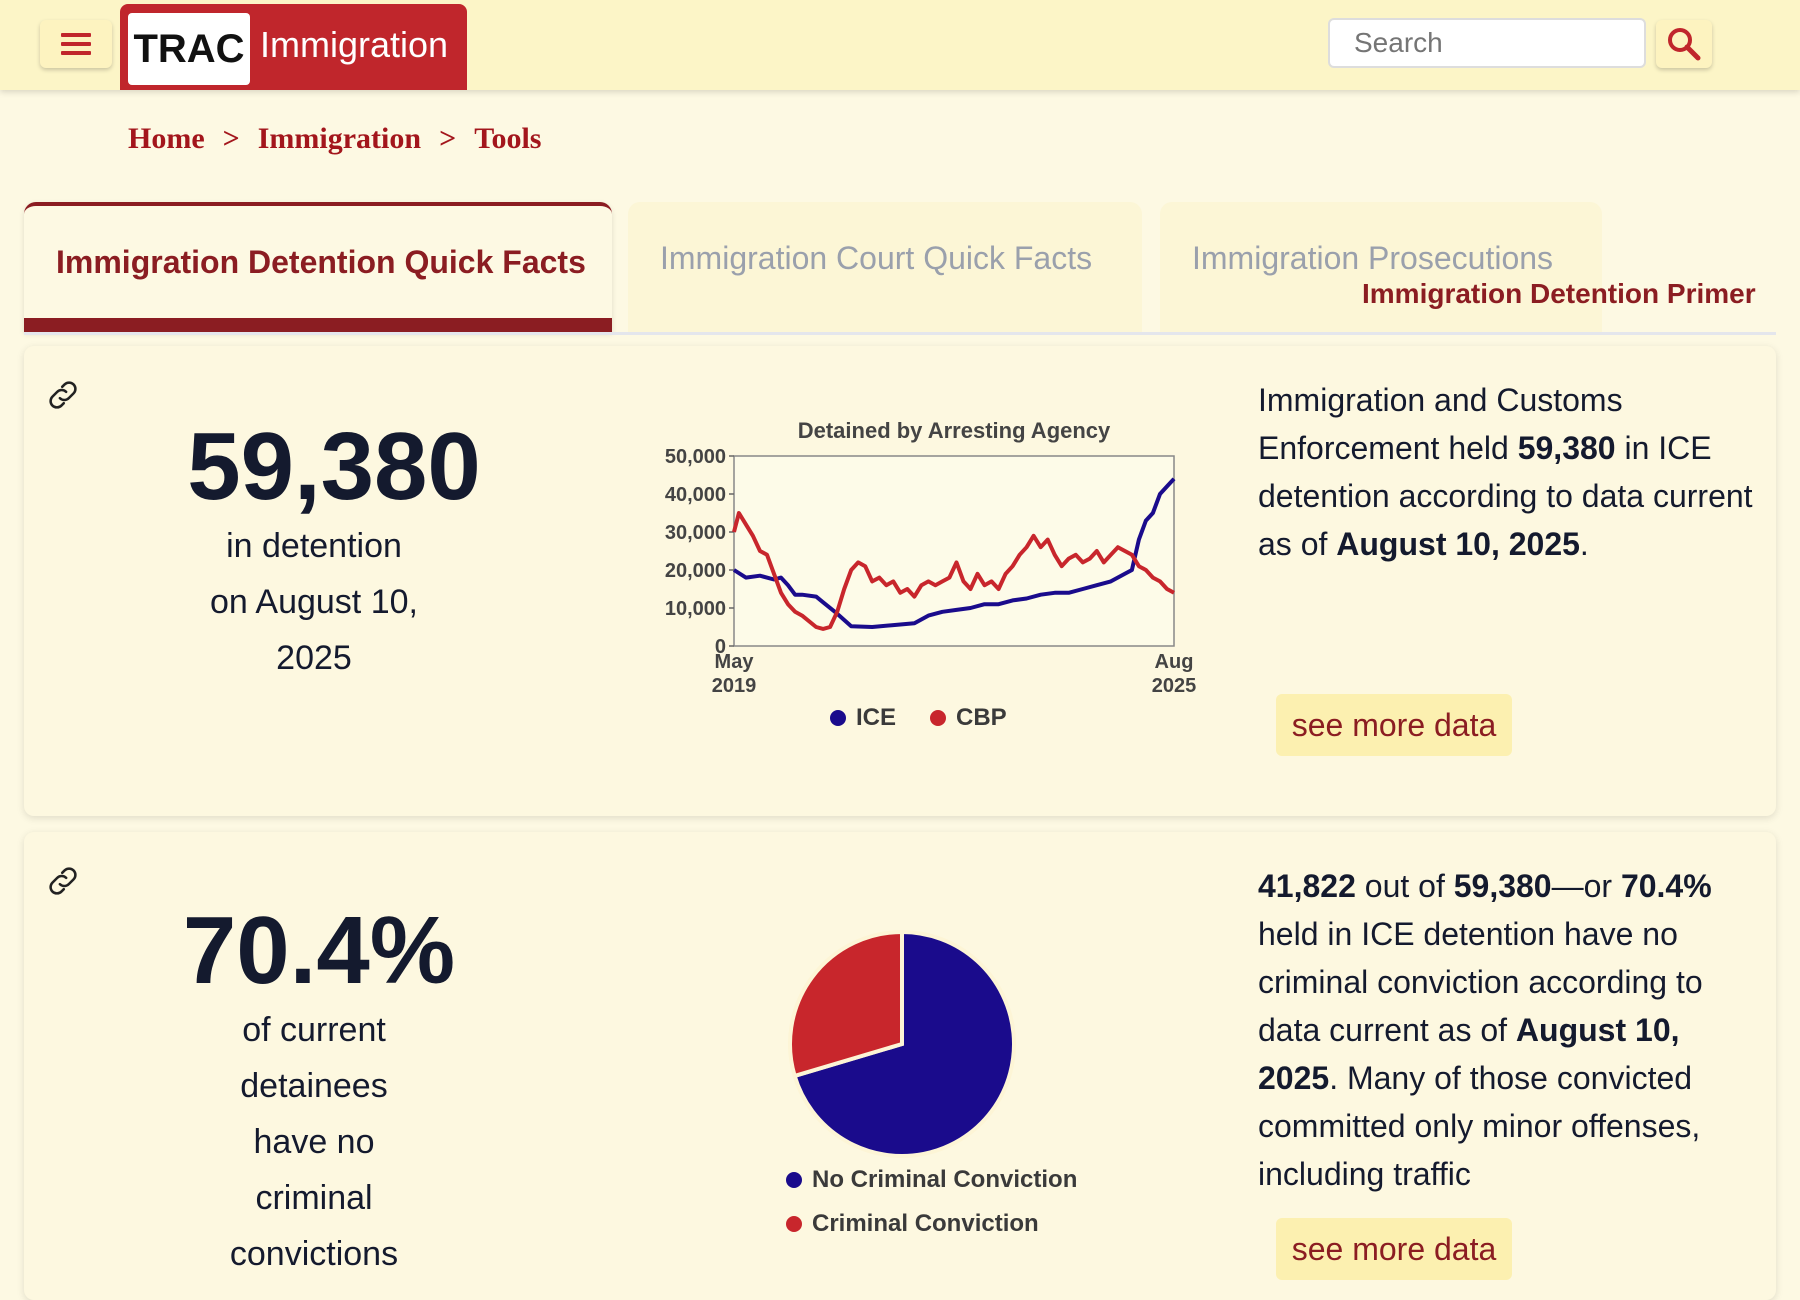 The width and height of the screenshot is (1800, 1300). I want to click on y-tick-label: 20,000, so click(695, 571).